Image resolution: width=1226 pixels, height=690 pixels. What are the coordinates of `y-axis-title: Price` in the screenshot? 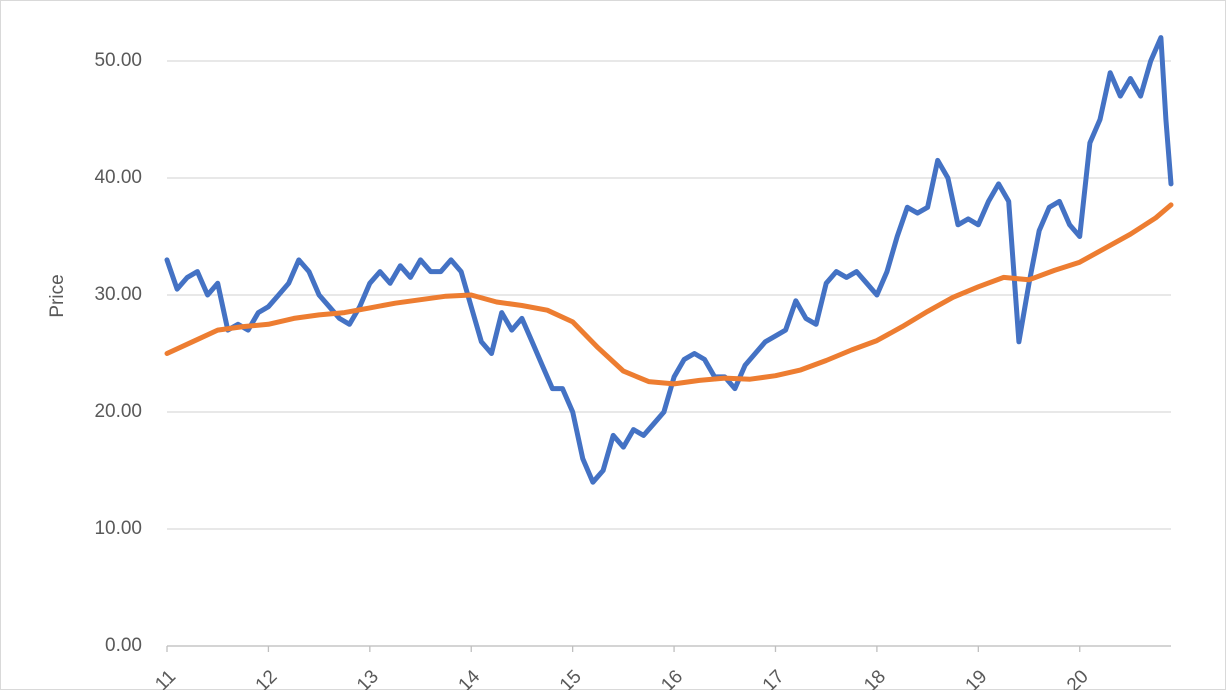 It's located at (57, 295).